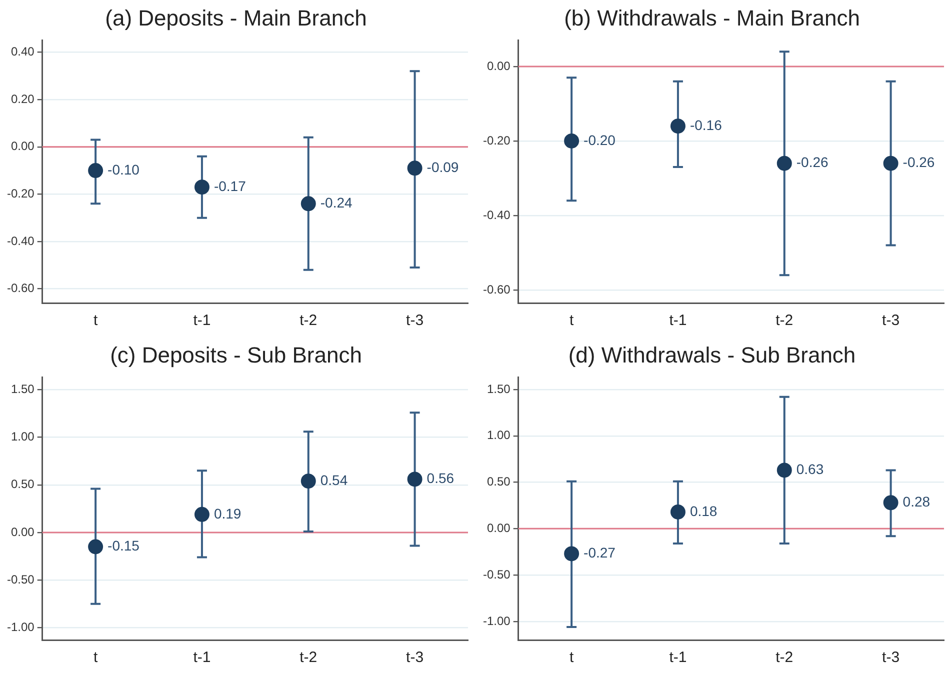 The image size is (952, 674). Describe the element at coordinates (704, 510) in the screenshot. I see `data-label: 0.18` at that location.